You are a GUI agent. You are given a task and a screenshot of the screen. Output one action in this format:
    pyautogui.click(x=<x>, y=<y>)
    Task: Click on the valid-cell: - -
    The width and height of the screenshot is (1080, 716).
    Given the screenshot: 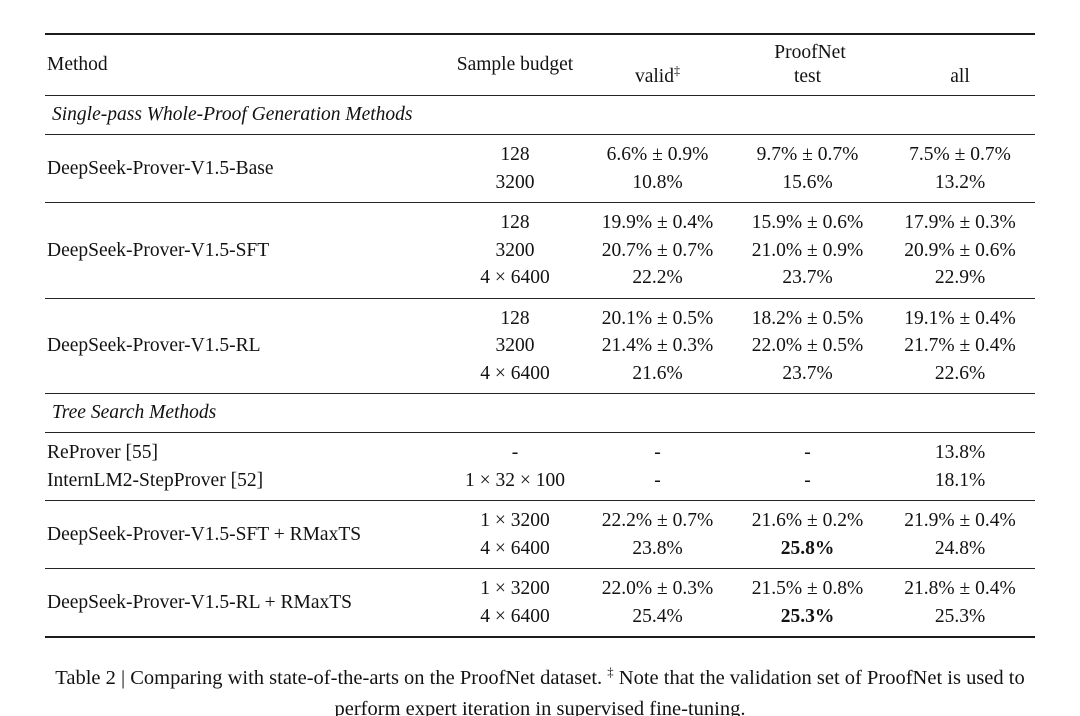 What is the action you would take?
    pyautogui.click(x=657, y=467)
    